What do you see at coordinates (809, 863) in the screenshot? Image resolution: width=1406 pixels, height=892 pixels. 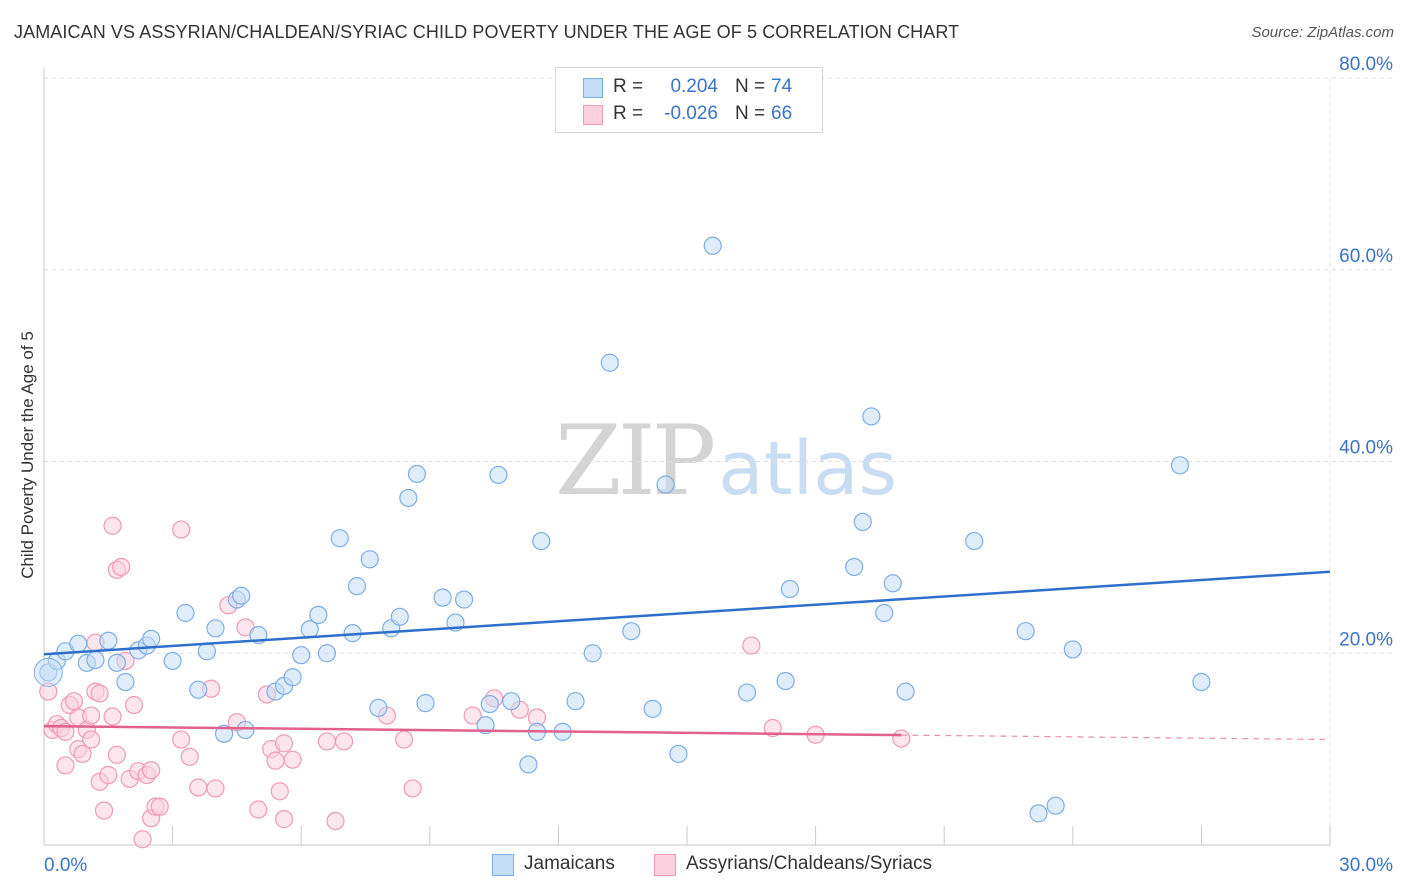 I see `legend-label-assyrians: Assyrians/Chaldeans/Syriacs` at bounding box center [809, 863].